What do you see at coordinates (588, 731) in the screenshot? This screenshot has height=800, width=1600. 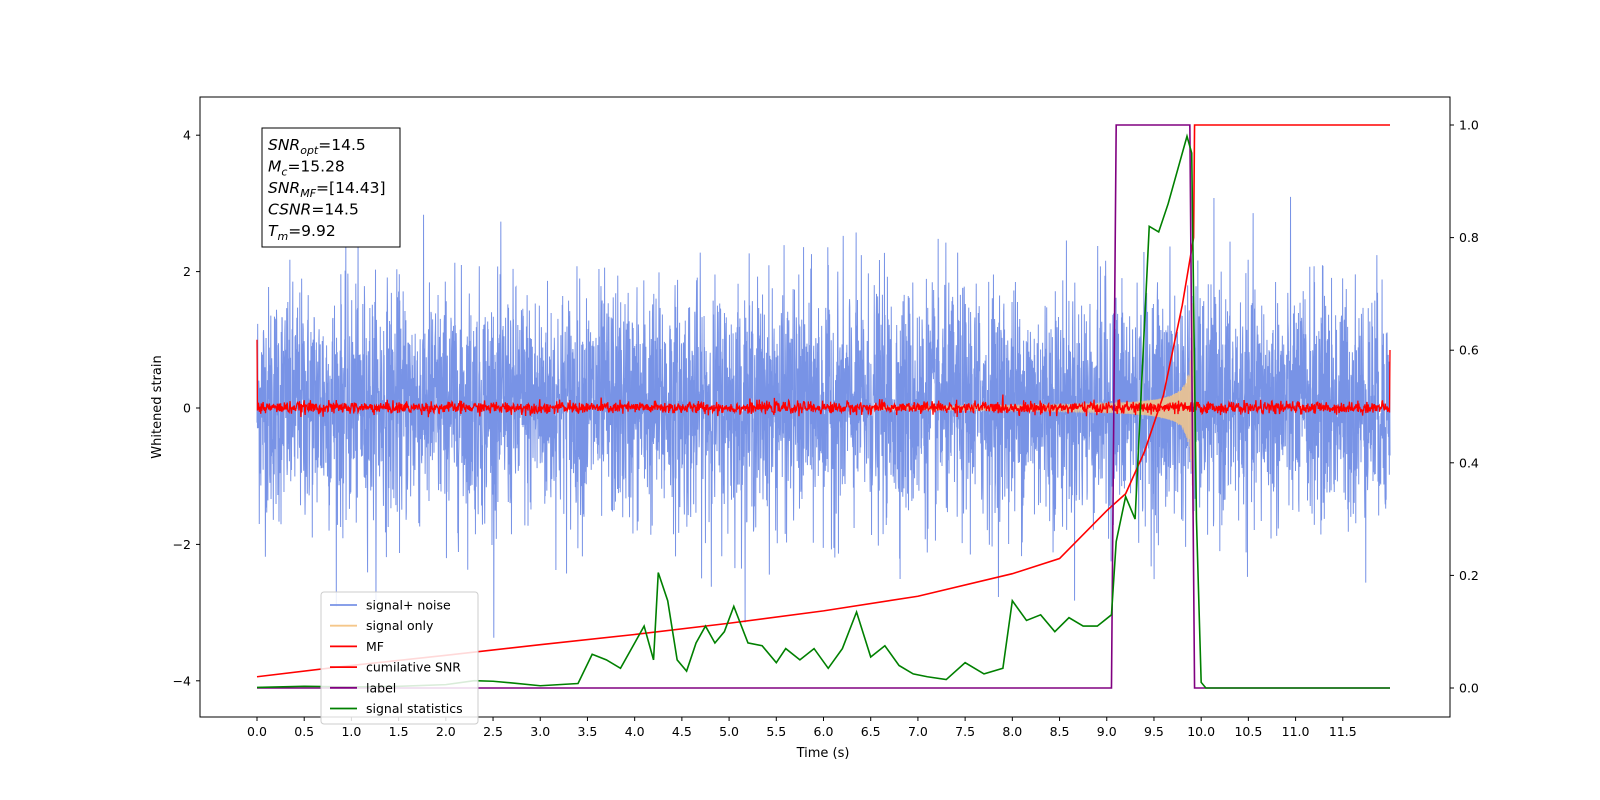 I see `x-tick-label: 3.5` at bounding box center [588, 731].